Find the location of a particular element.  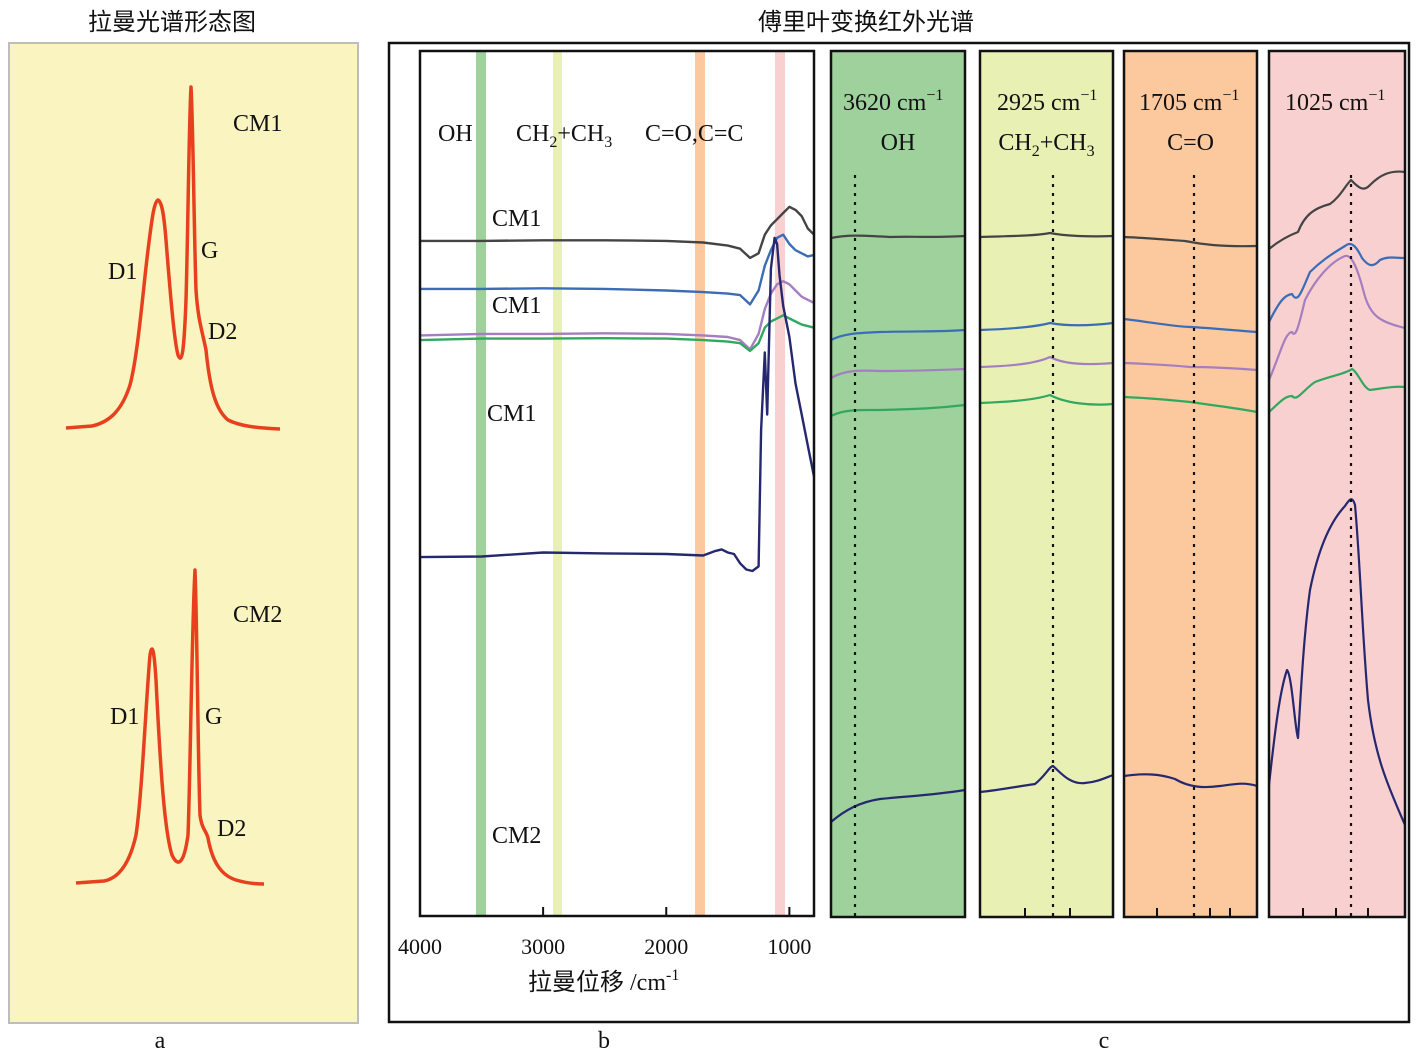

x-tick-label-2000: 2000 is located at coordinates (666, 946).